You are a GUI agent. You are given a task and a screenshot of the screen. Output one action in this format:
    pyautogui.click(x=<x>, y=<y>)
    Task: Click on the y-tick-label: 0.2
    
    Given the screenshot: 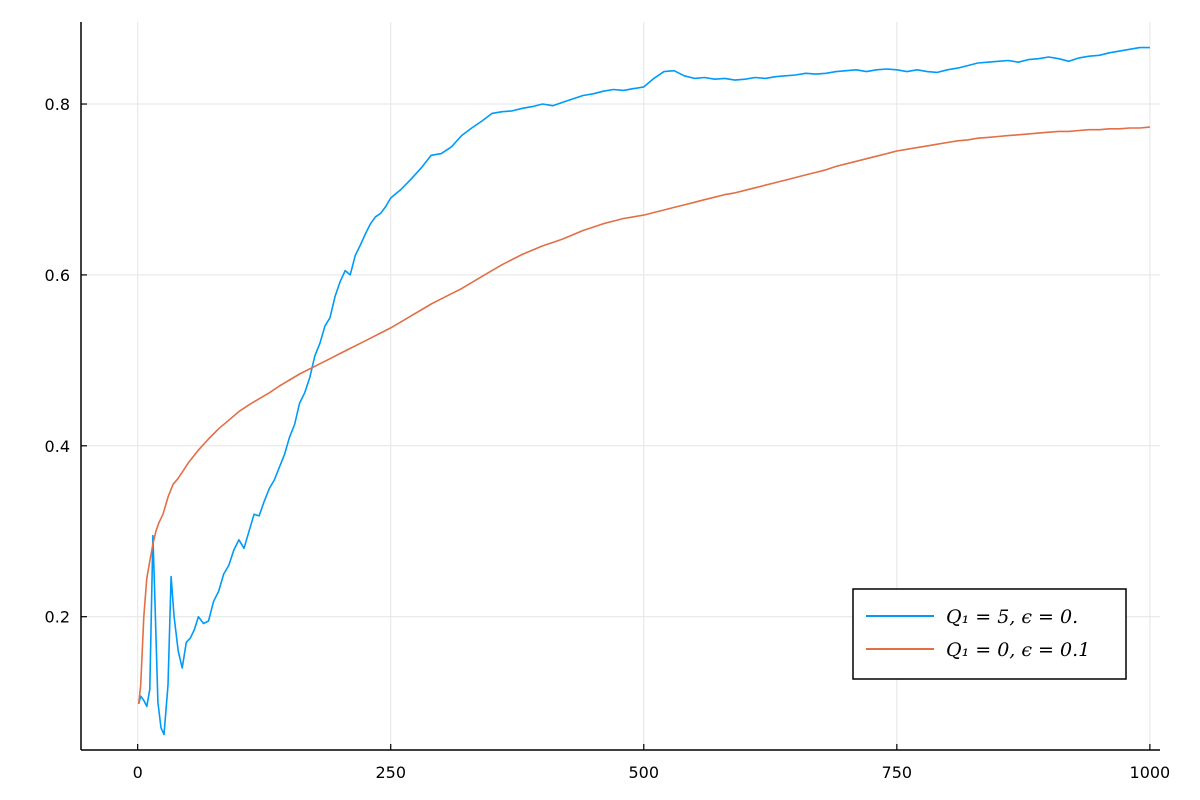 What is the action you would take?
    pyautogui.click(x=57, y=617)
    